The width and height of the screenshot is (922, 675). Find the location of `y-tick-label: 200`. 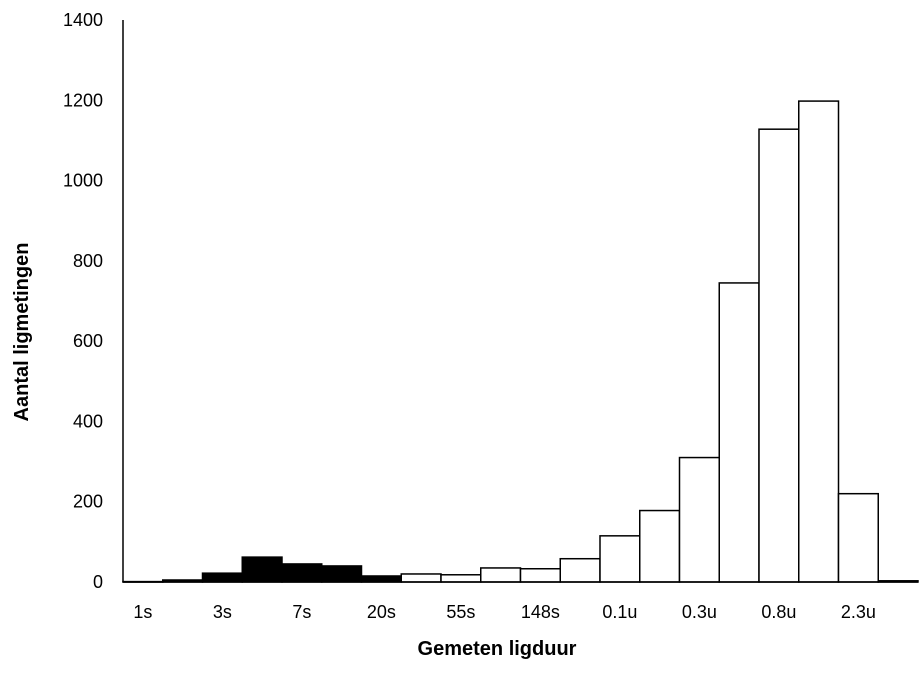

y-tick-label: 200 is located at coordinates (88, 502).